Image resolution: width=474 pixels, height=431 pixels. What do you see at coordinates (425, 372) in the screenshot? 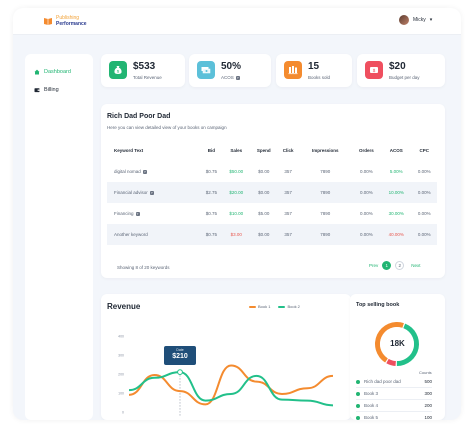
I see `counts-header: Counts` at bounding box center [425, 372].